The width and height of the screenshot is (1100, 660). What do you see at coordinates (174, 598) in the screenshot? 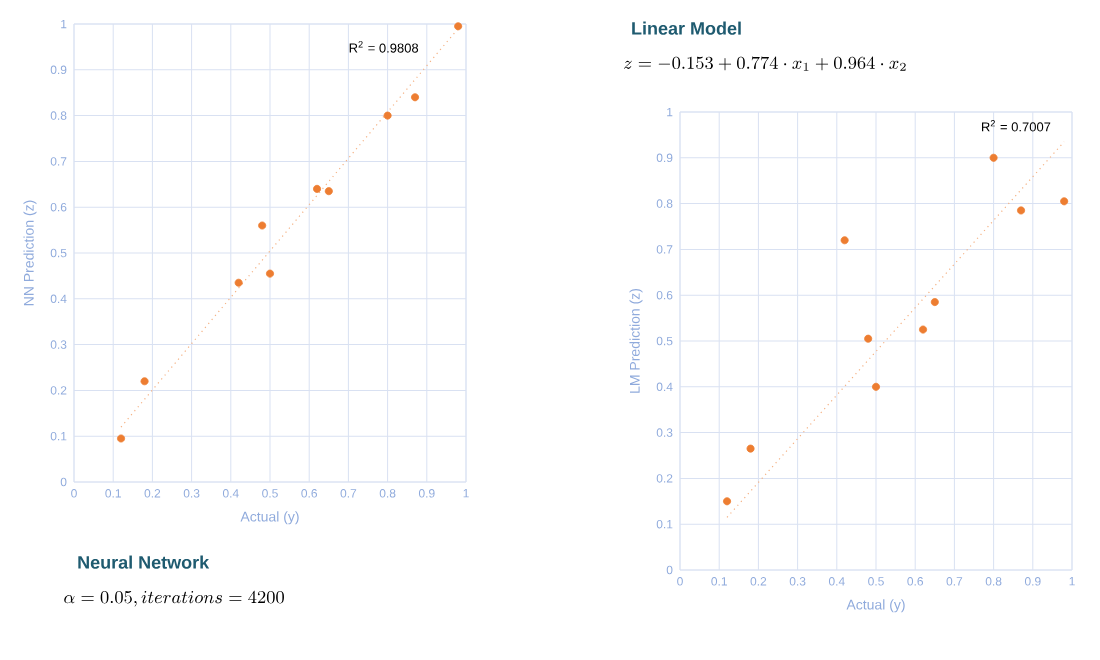
I see `text: $\alpha = 0.05, iterations = 4200$` at bounding box center [174, 598].